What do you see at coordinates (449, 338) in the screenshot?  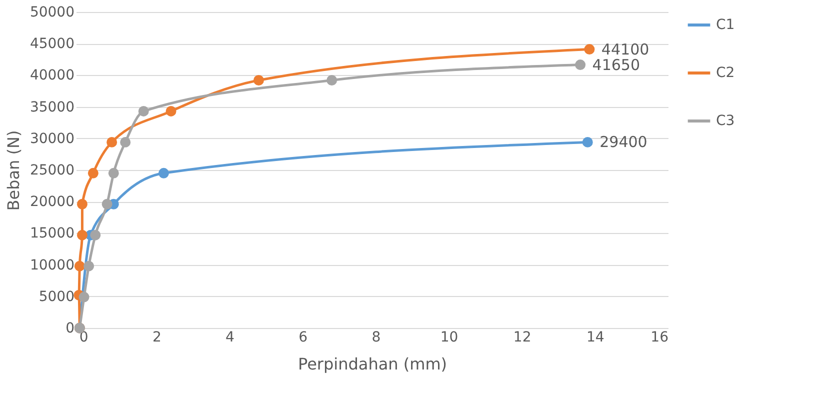 I see `x-tick-label: 10` at bounding box center [449, 338].